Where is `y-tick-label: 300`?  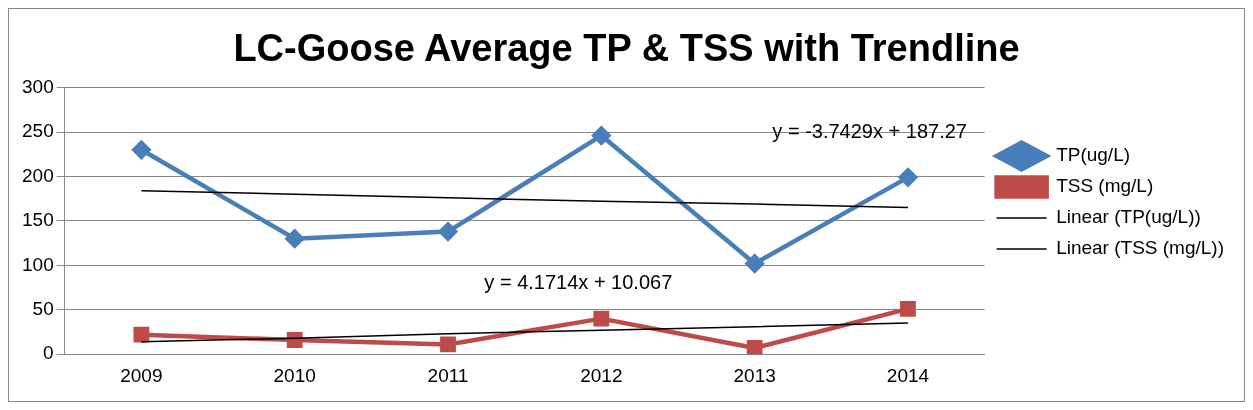 y-tick-label: 300 is located at coordinates (38, 86).